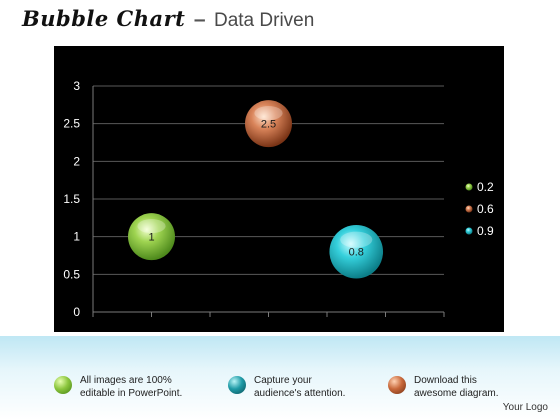 This screenshot has height=420, width=560. I want to click on legend-label: 0.2, so click(485, 187).